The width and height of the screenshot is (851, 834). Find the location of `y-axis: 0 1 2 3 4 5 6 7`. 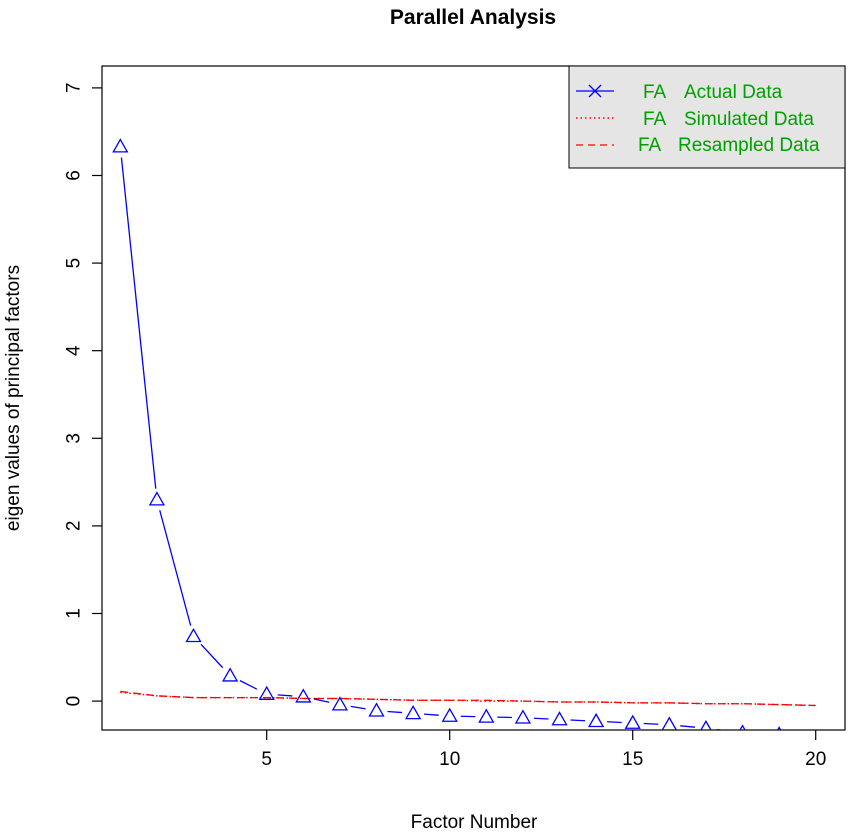

y-axis: 0 1 2 3 4 5 6 7 is located at coordinates (83, 395).